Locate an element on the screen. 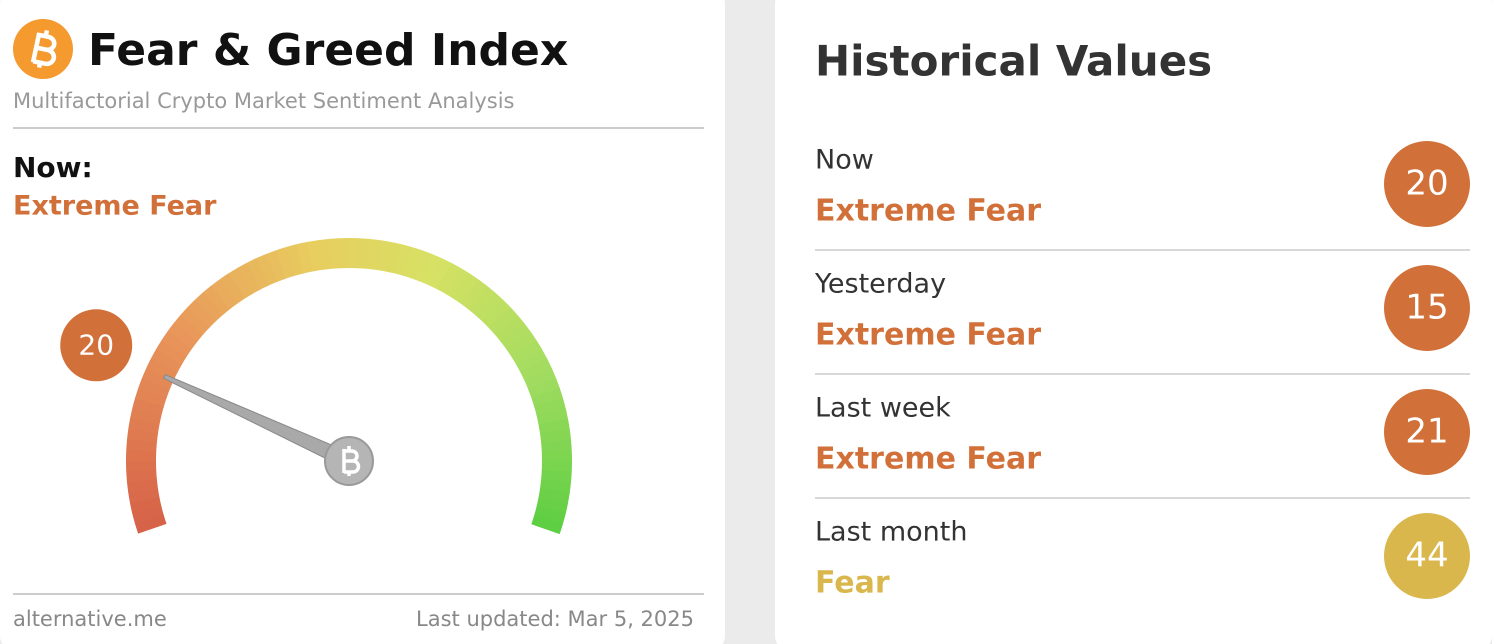 This screenshot has height=644, width=1492. row-value: 20 is located at coordinates (1426, 184).